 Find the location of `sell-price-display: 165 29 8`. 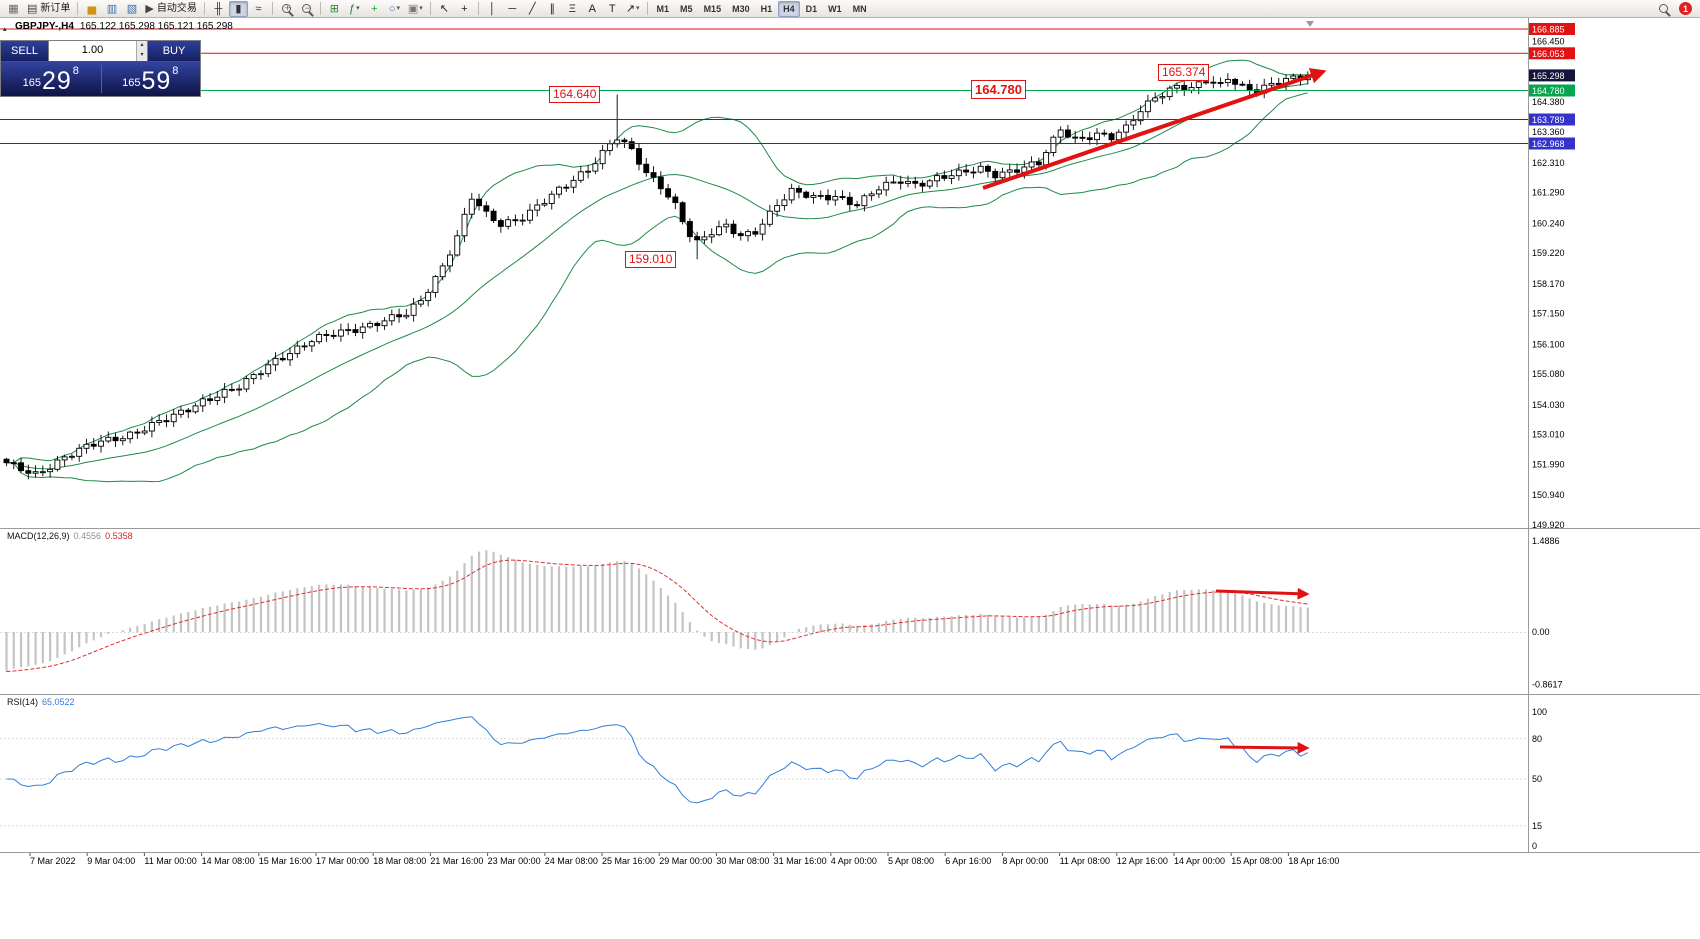

sell-price-display: 165 29 8 is located at coordinates (51, 79).